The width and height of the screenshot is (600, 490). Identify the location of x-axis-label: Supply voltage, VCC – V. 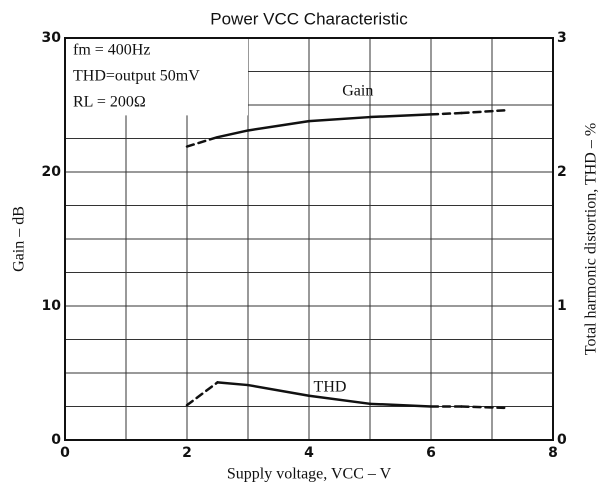
(309, 474).